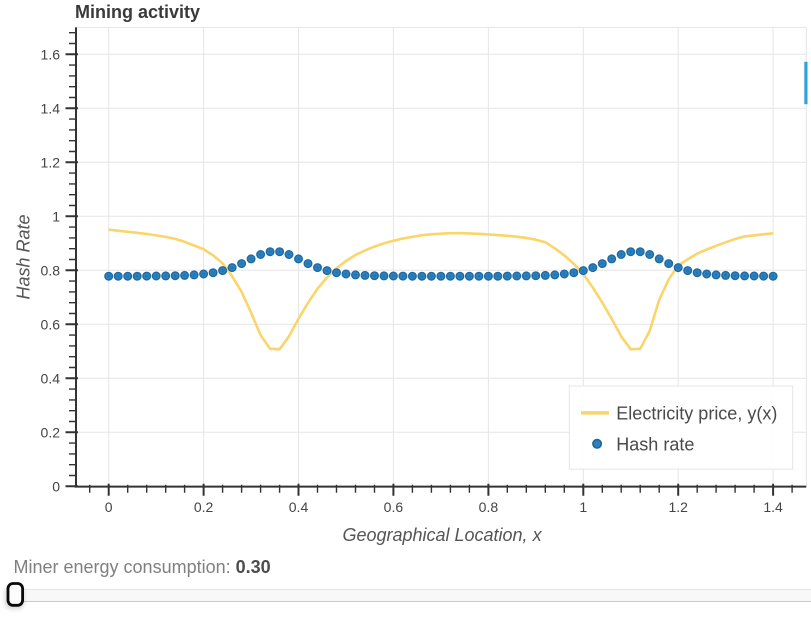  What do you see at coordinates (51, 54) in the screenshot?
I see `svg-text: 1.6` at bounding box center [51, 54].